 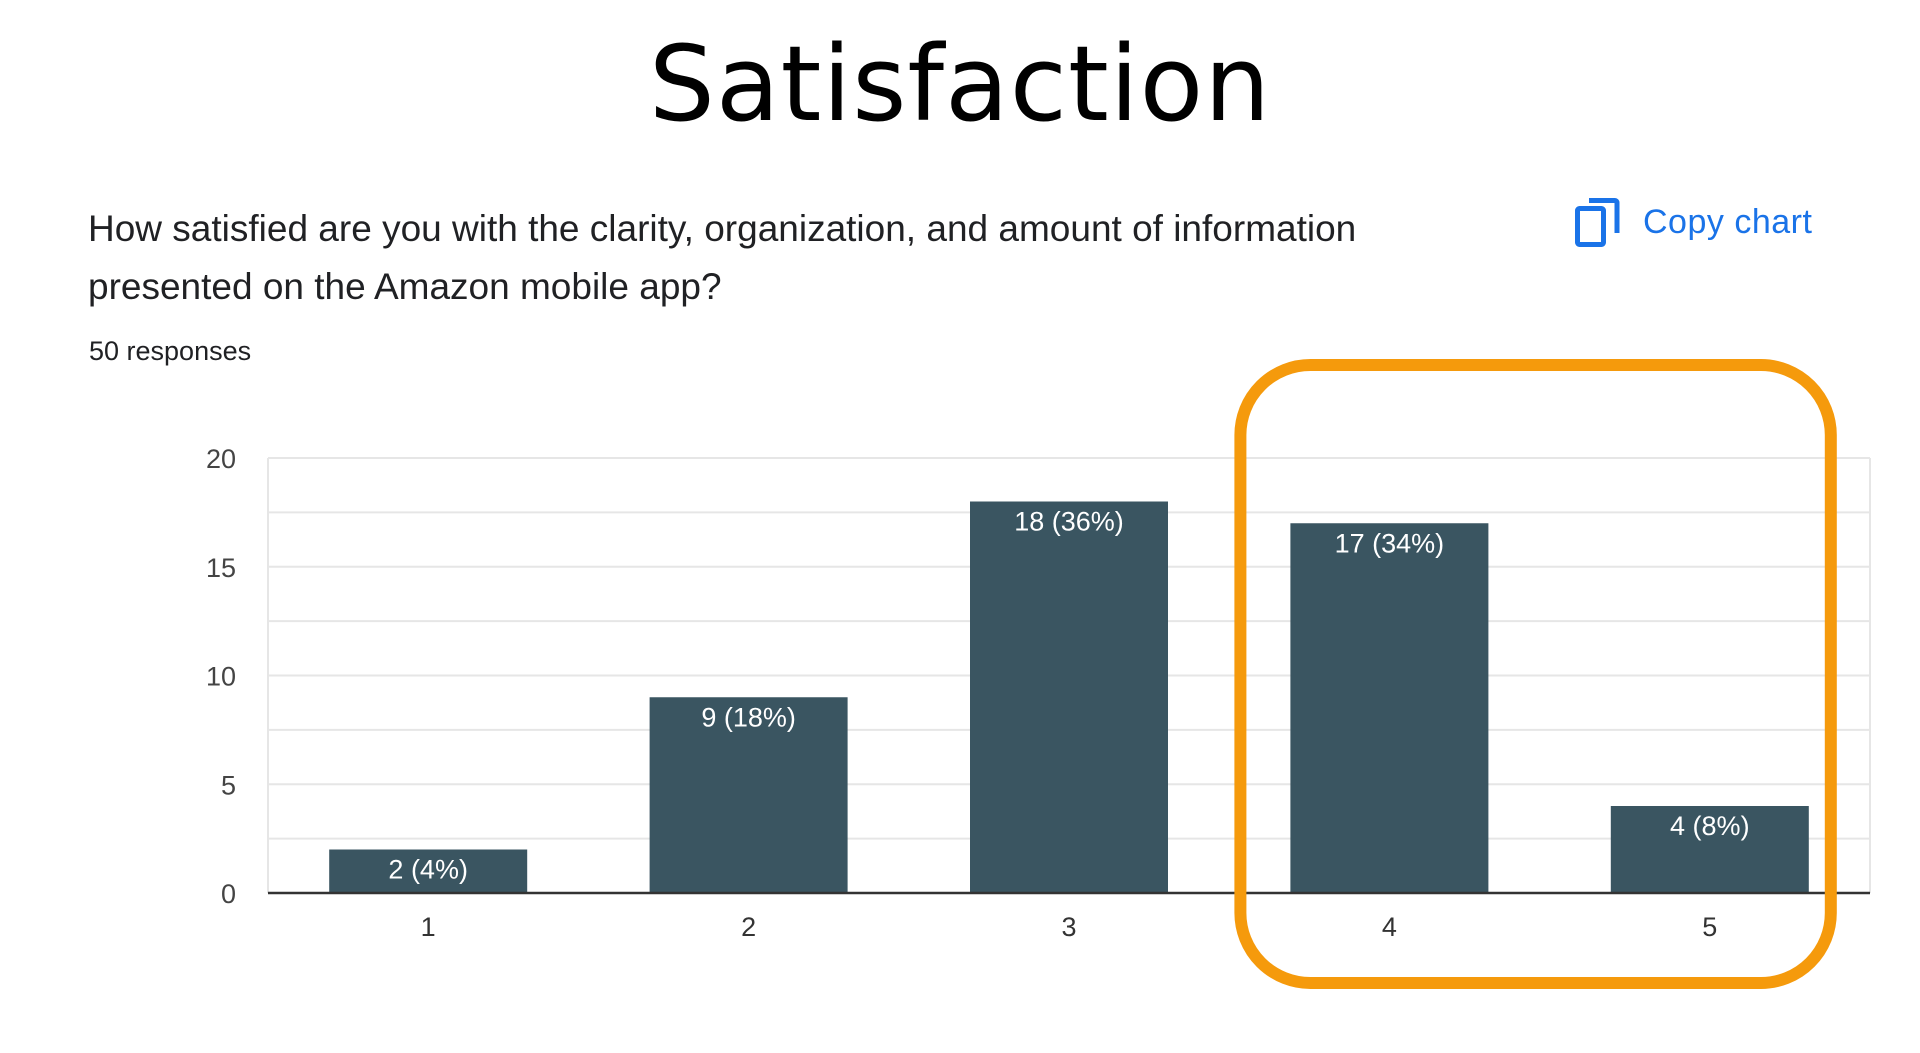 I want to click on y-tick-label: 10, so click(x=221, y=677).